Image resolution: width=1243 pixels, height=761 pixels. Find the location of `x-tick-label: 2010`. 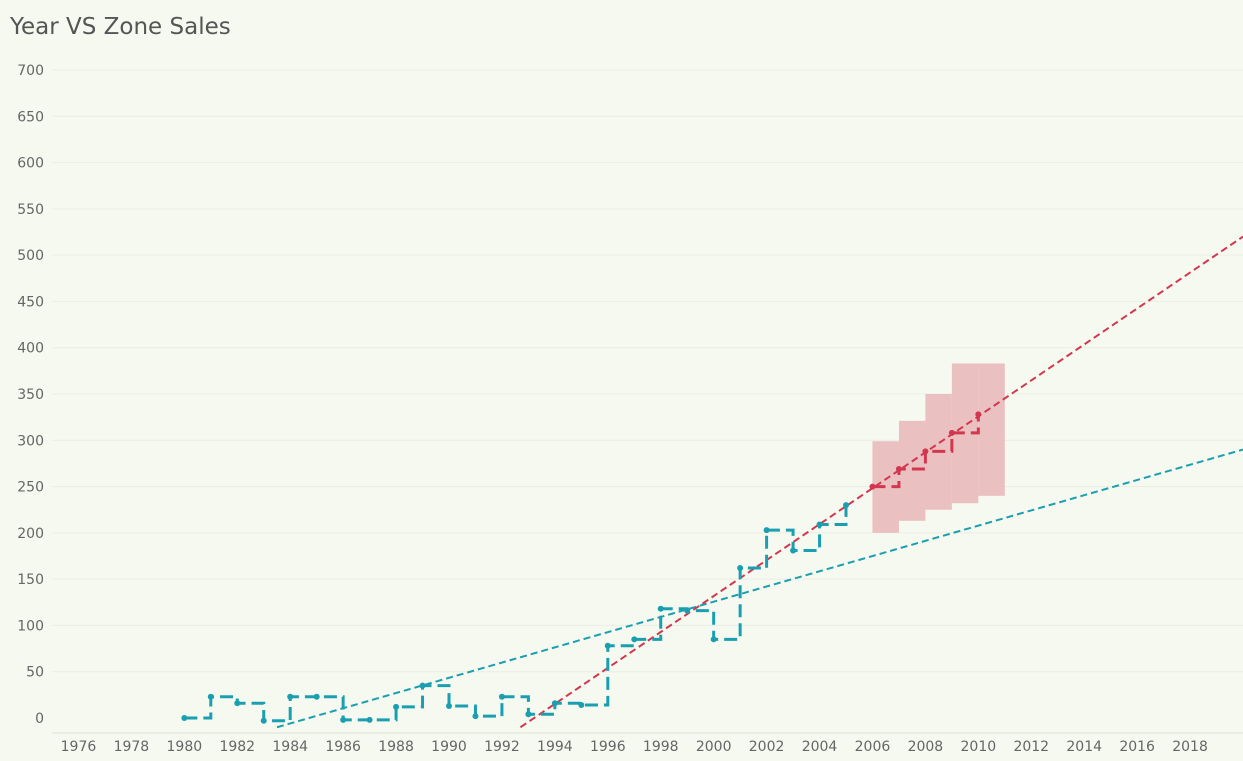

x-tick-label: 2010 is located at coordinates (979, 747).